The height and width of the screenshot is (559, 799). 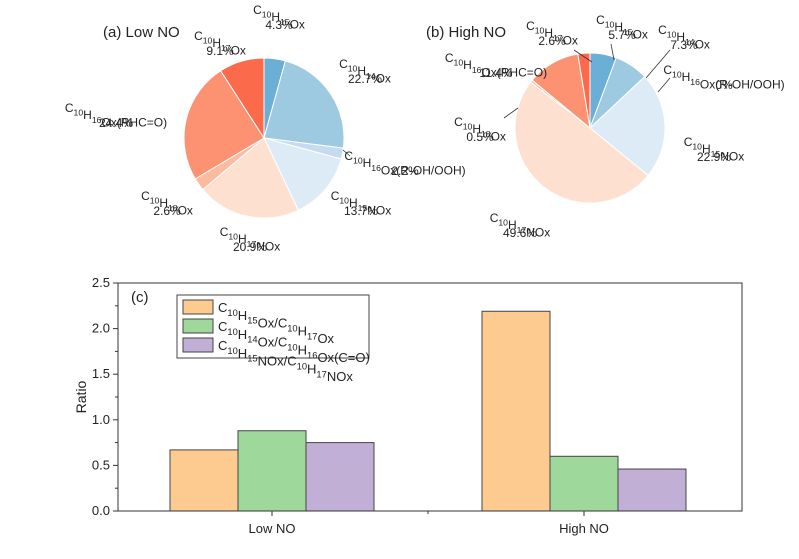 What do you see at coordinates (480, 137) in the screenshot?
I see `pie-slice-value: 0.5%` at bounding box center [480, 137].